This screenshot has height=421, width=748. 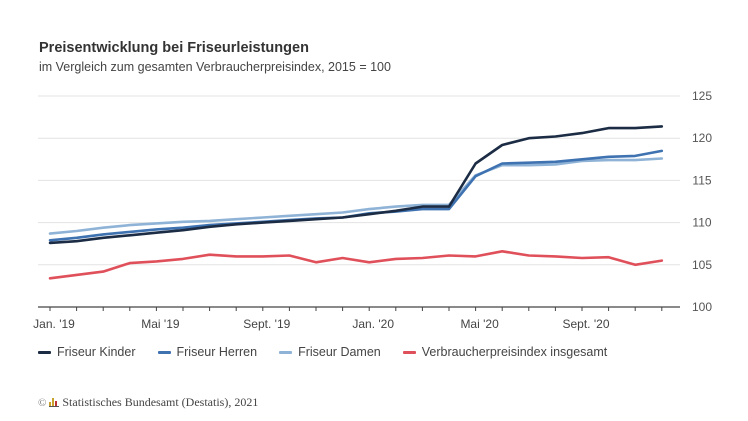 What do you see at coordinates (702, 201) in the screenshot?
I see `y-axis-tick-labels: 100 105 110 115 120 125` at bounding box center [702, 201].